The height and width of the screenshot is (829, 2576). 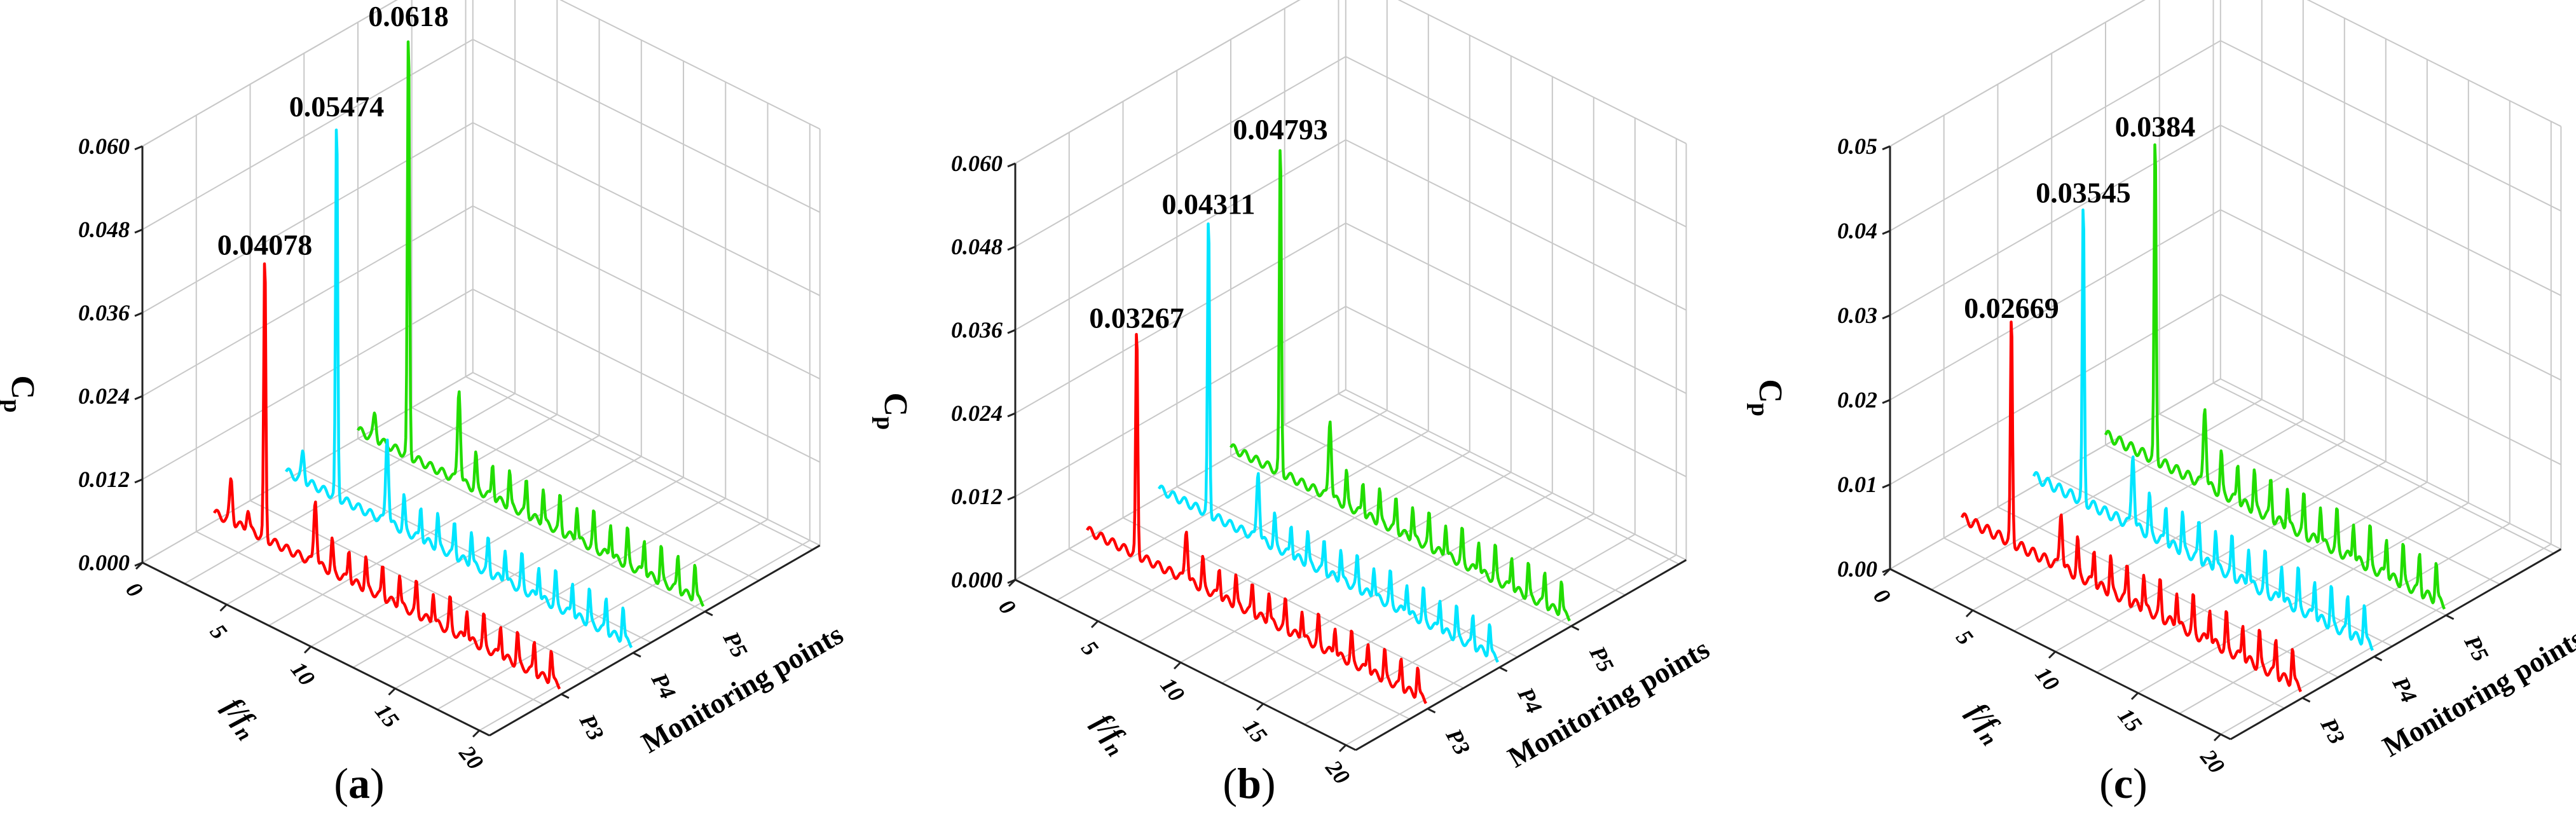 What do you see at coordinates (1857, 569) in the screenshot?
I see `z-tick-label: 0.00` at bounding box center [1857, 569].